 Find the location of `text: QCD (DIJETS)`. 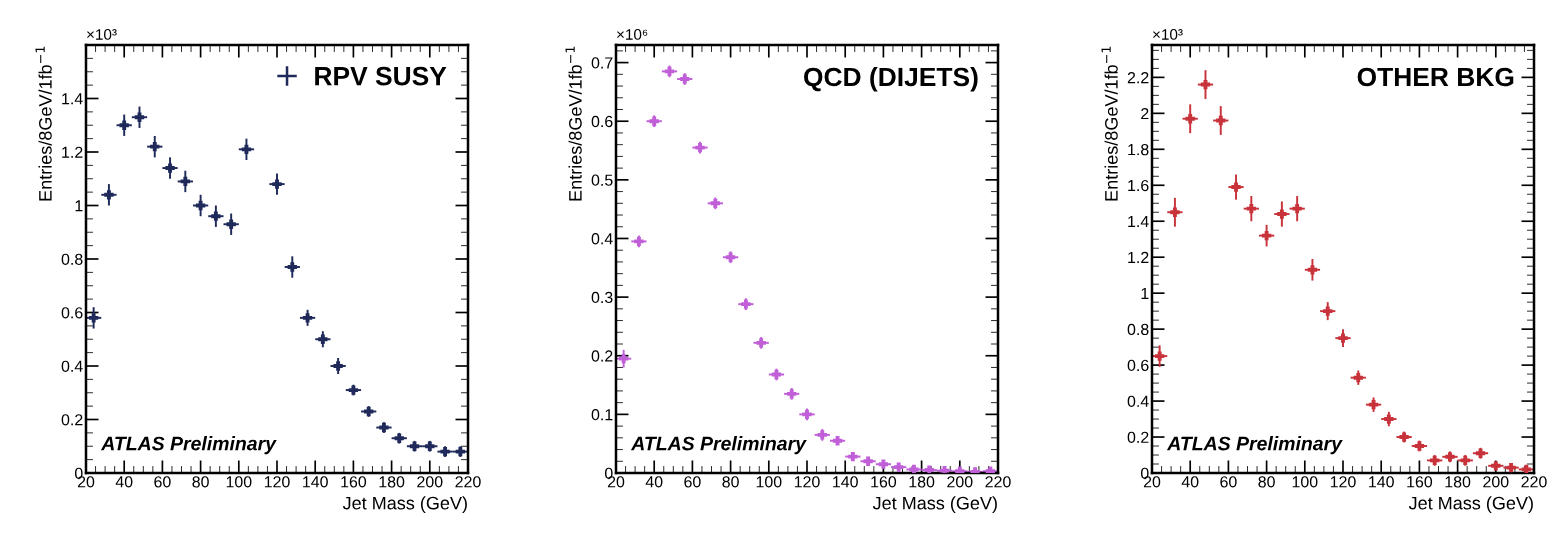

text: QCD (DIJETS) is located at coordinates (891, 79).